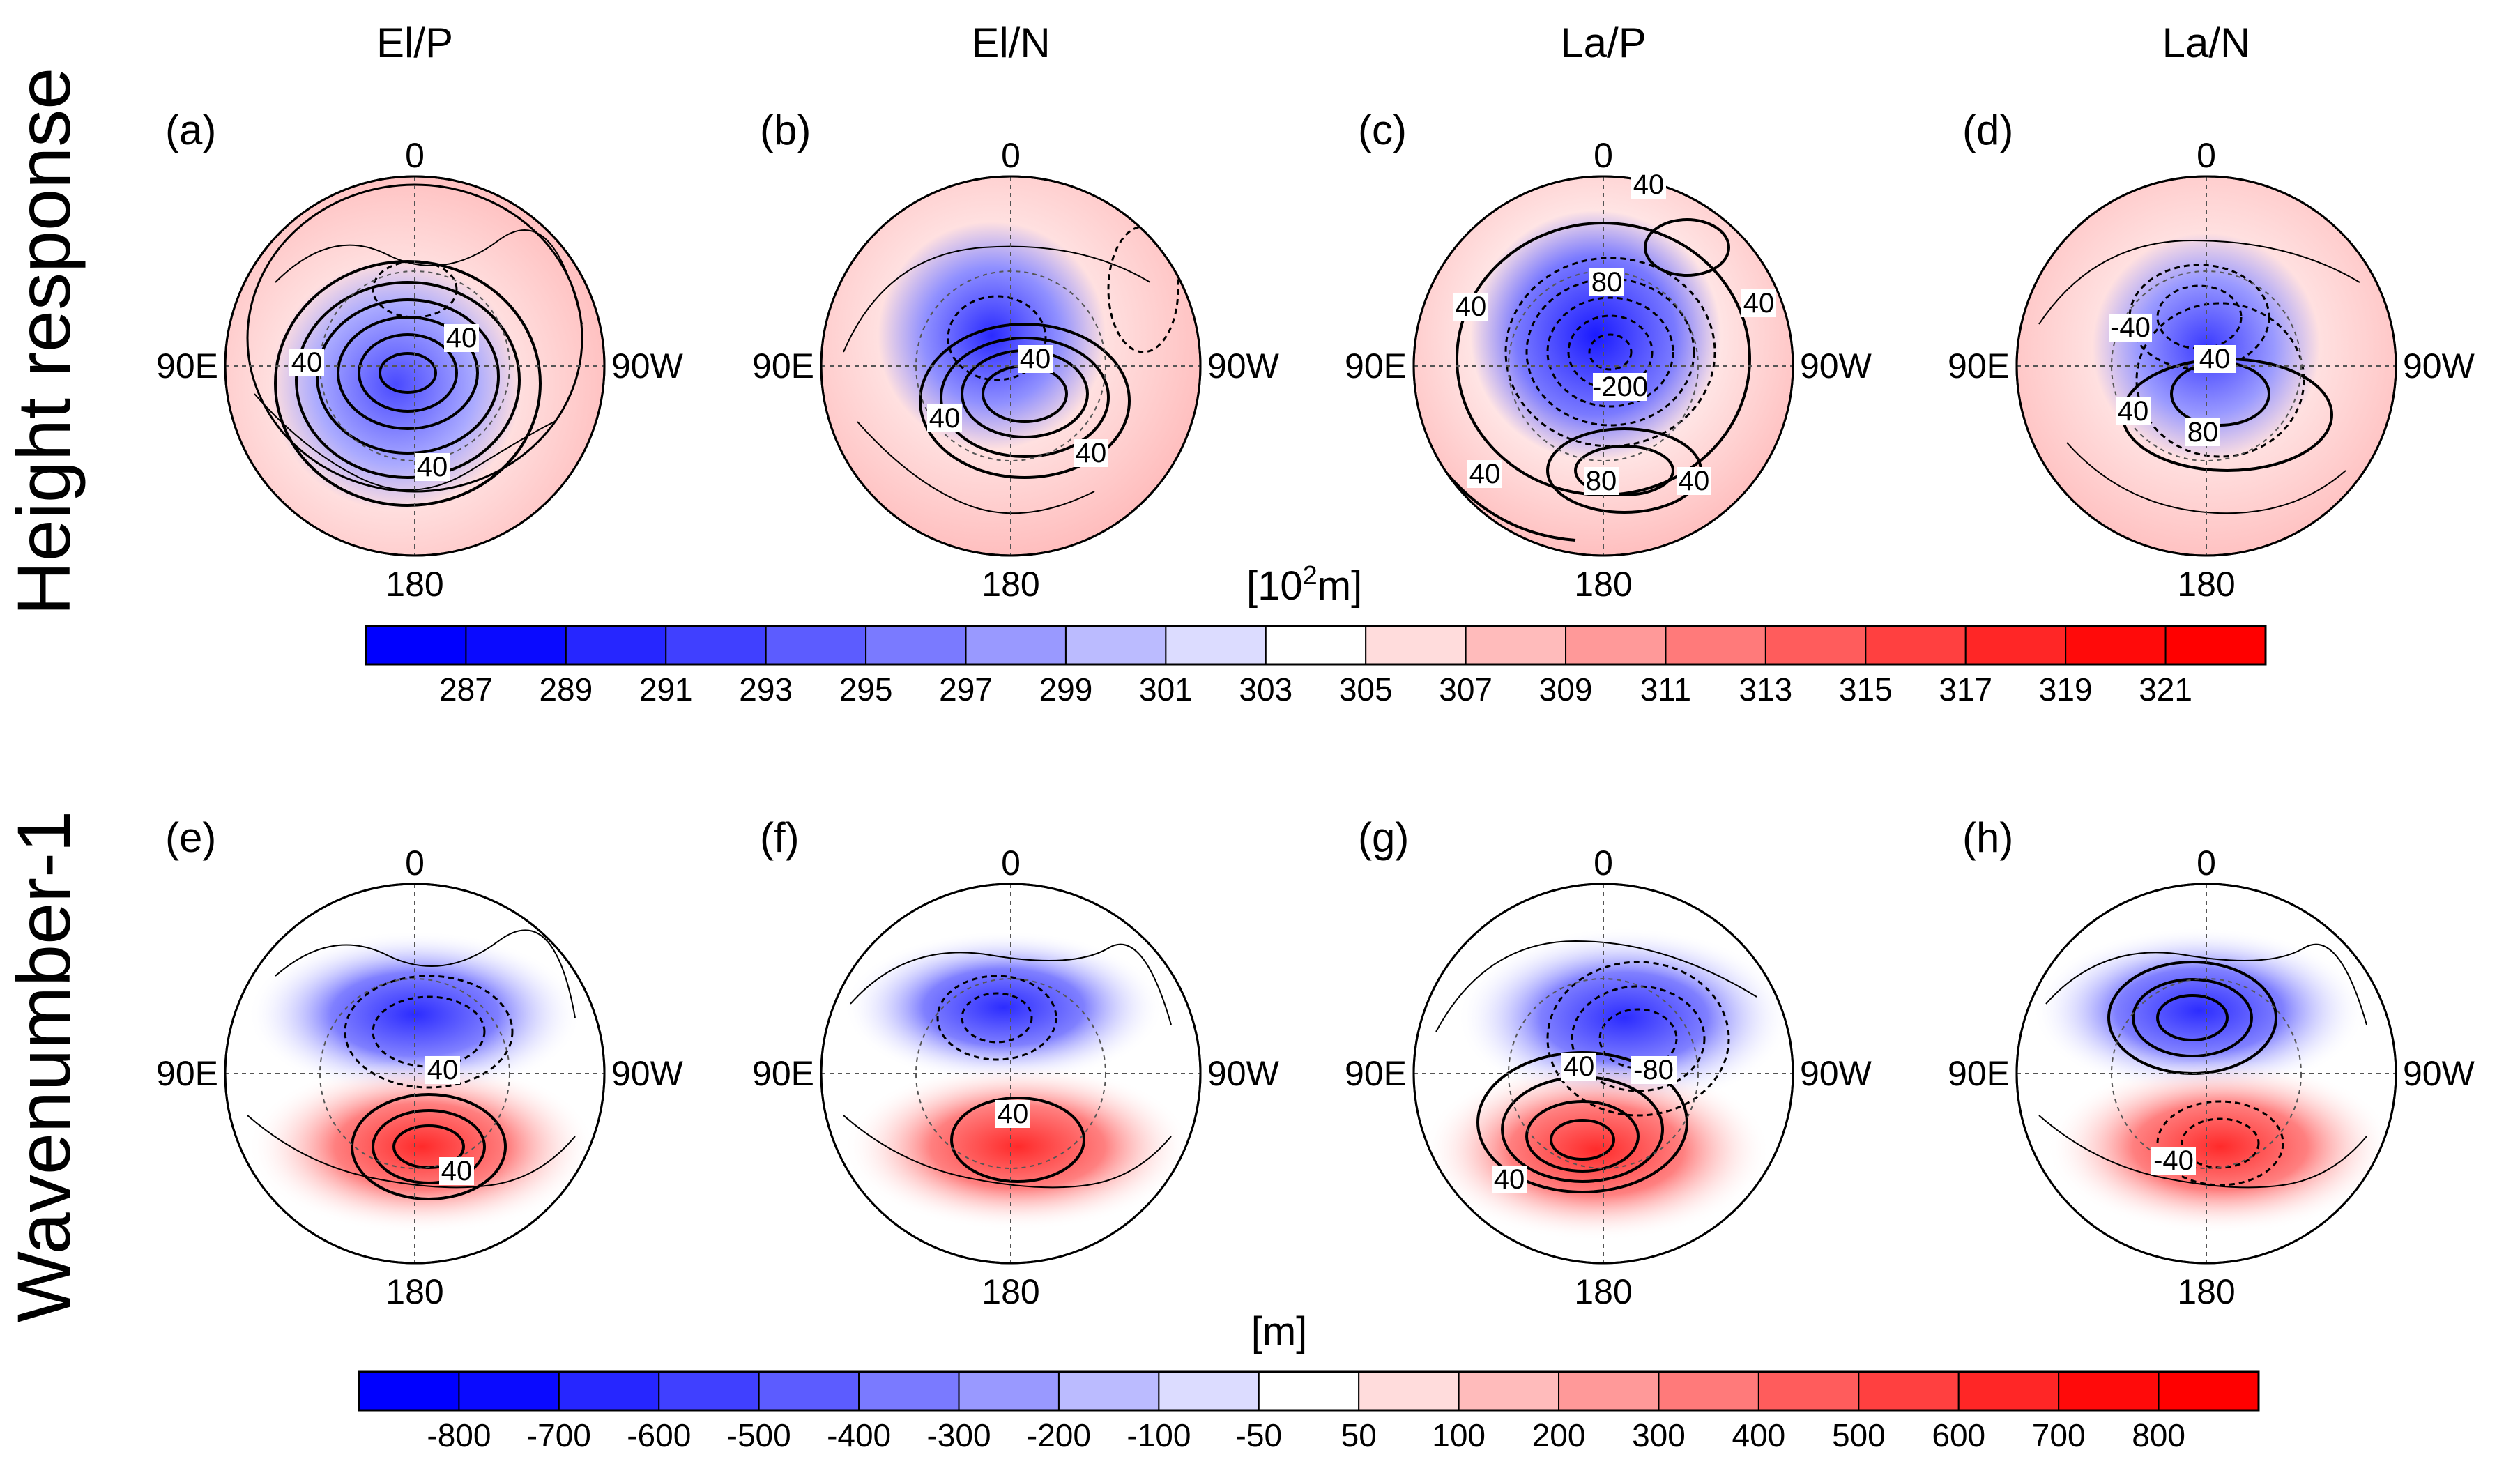 Image resolution: width=2520 pixels, height=1466 pixels. What do you see at coordinates (1383, 838) in the screenshot?
I see `panel-letter: (g)` at bounding box center [1383, 838].